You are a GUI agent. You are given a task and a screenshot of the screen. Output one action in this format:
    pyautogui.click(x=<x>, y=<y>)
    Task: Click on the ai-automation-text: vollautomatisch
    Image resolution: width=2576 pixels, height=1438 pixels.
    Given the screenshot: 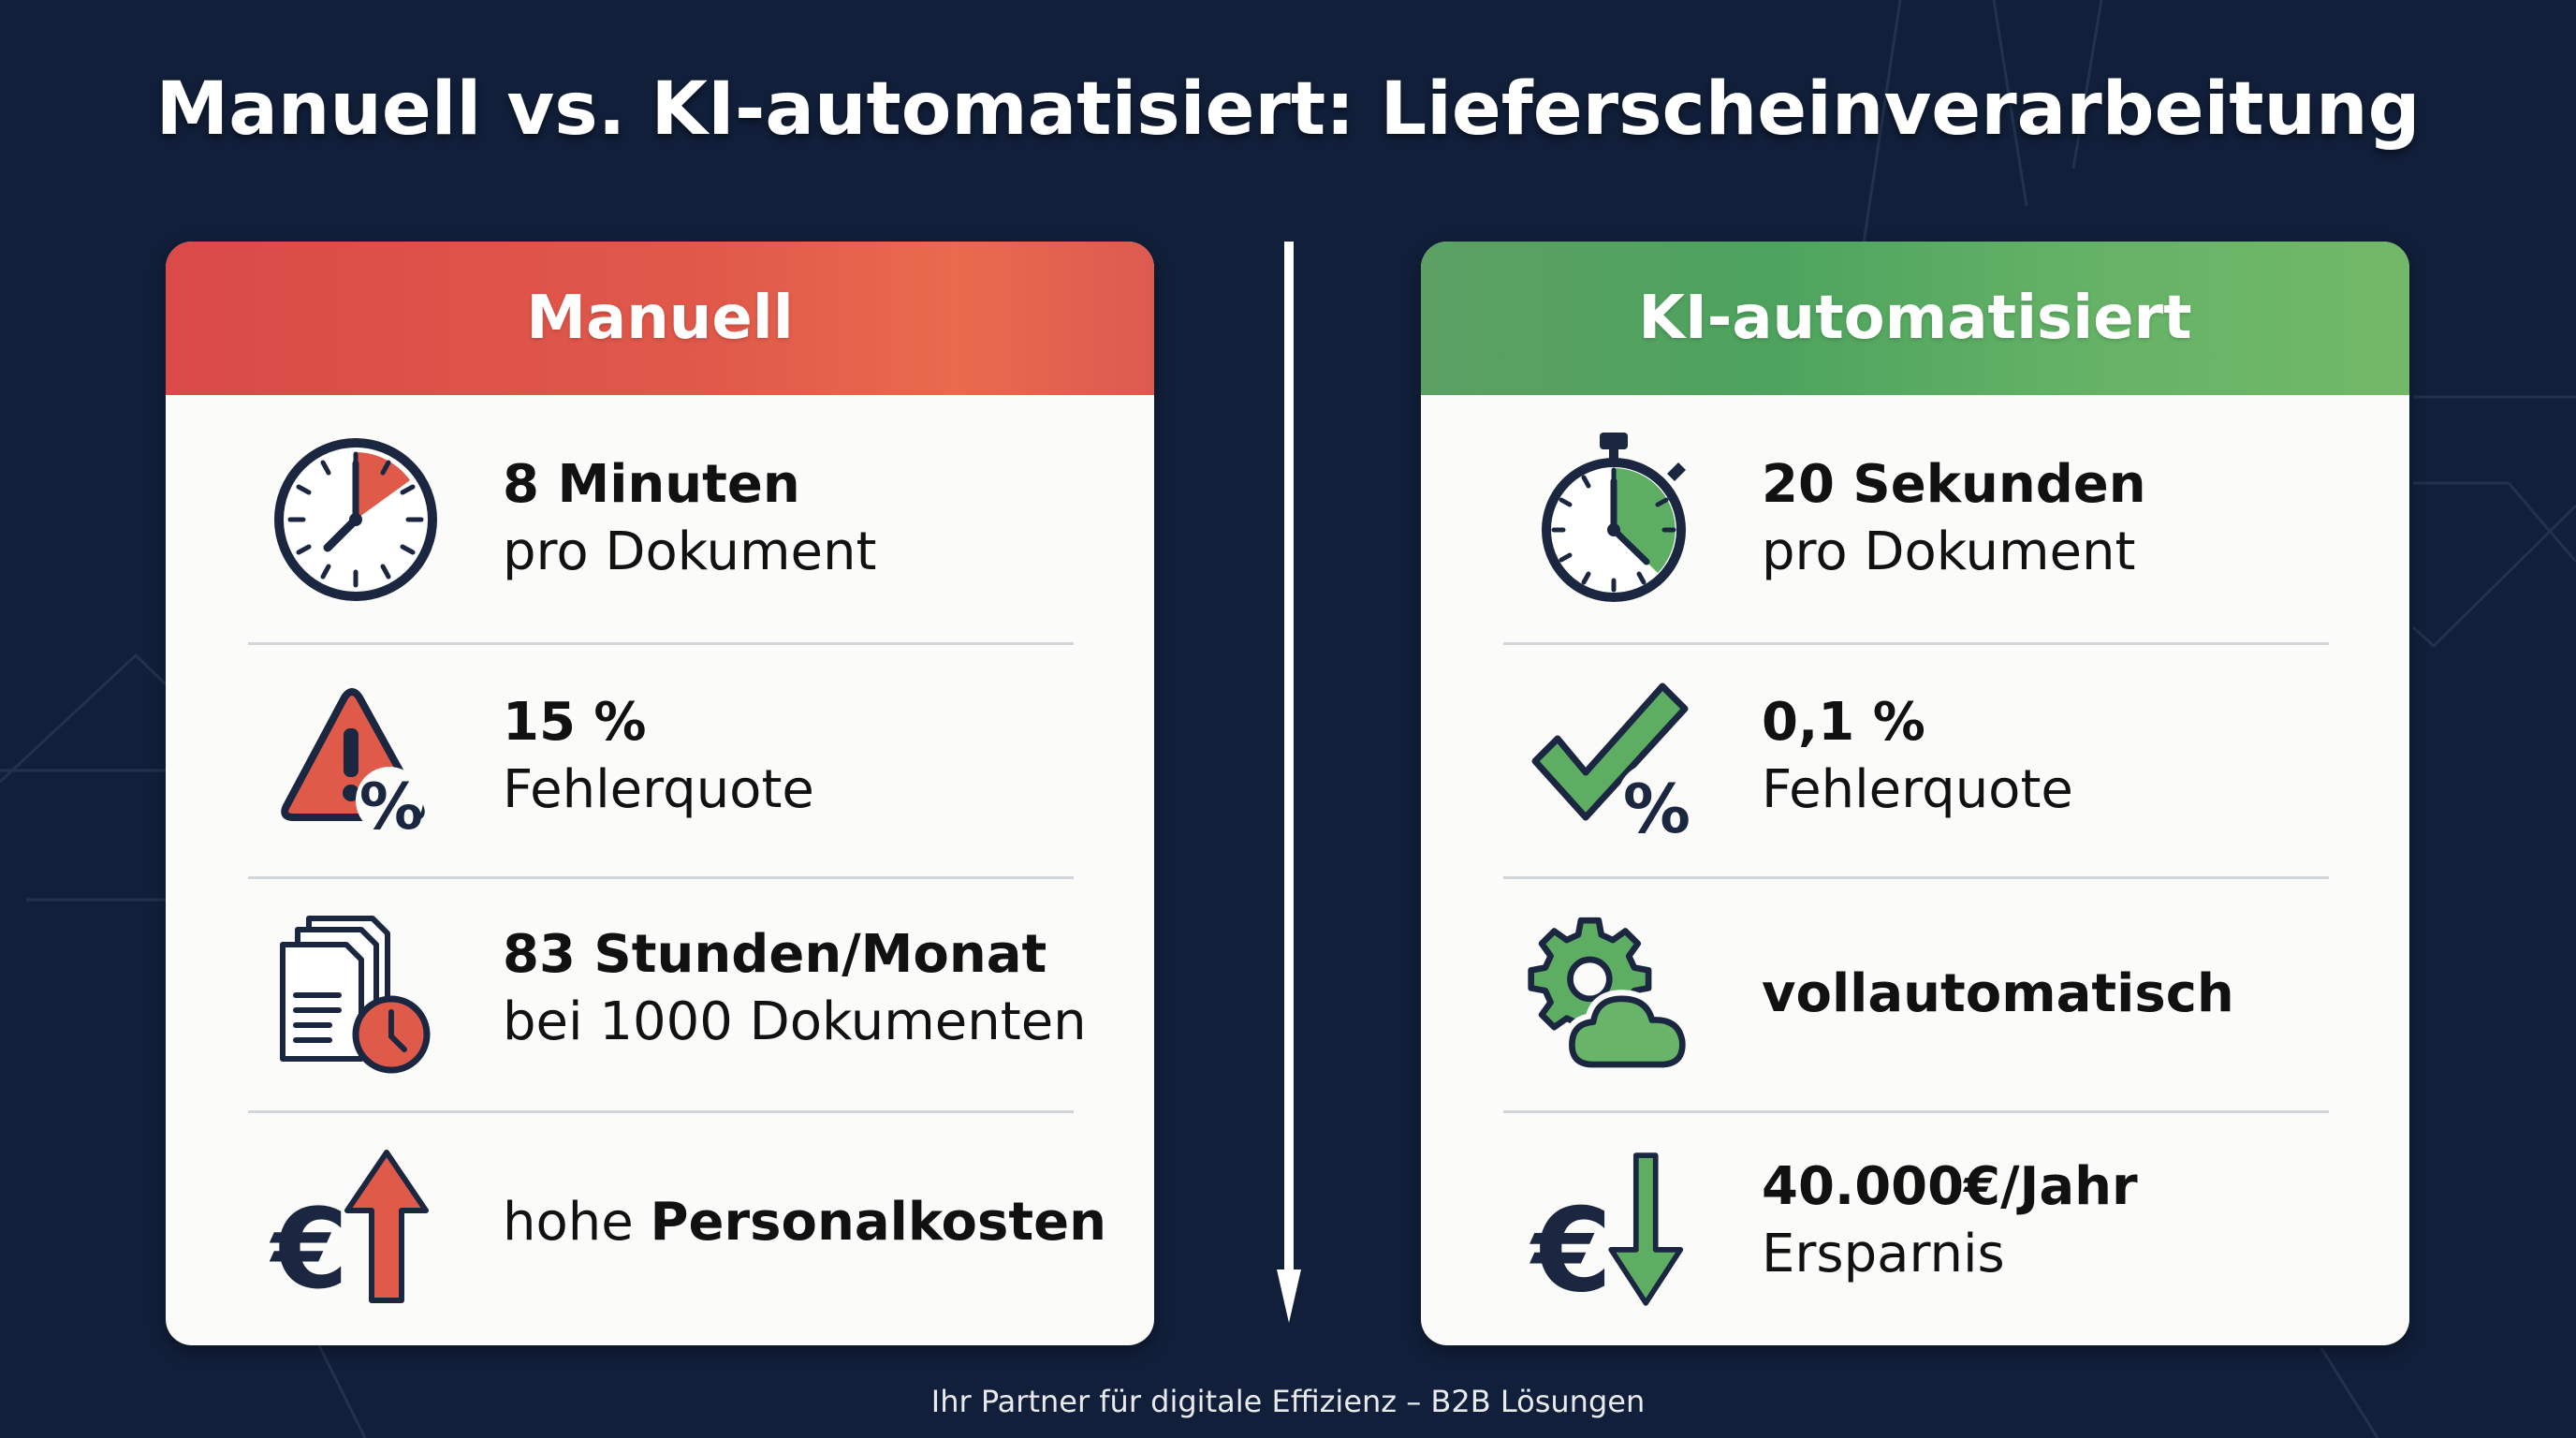 What is the action you would take?
    pyautogui.click(x=1998, y=994)
    